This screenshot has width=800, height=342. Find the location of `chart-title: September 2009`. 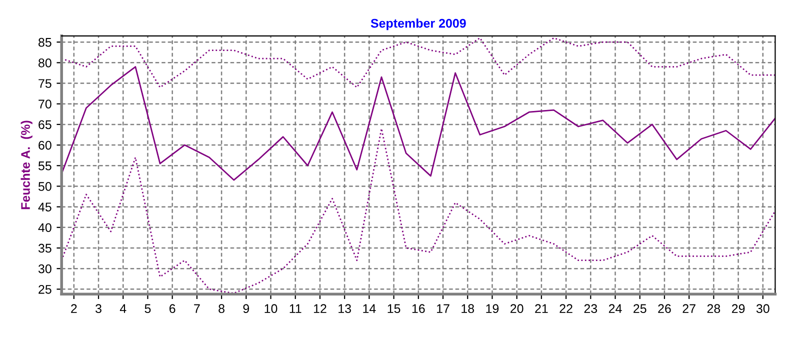

chart-title: September 2009 is located at coordinates (418, 24).